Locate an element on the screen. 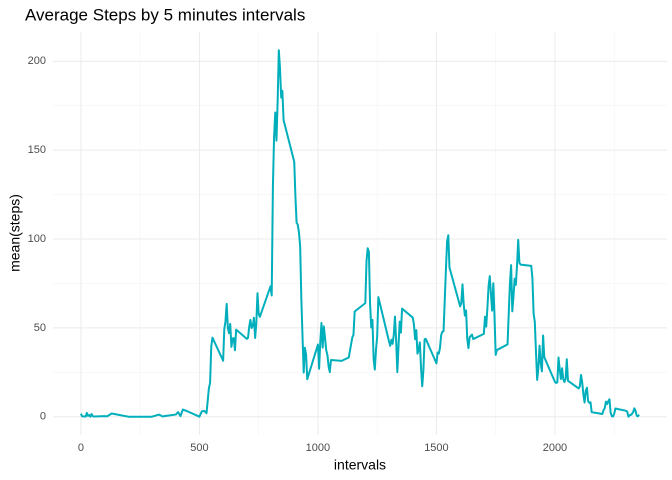  x-tick-label: 1500 is located at coordinates (436, 448).